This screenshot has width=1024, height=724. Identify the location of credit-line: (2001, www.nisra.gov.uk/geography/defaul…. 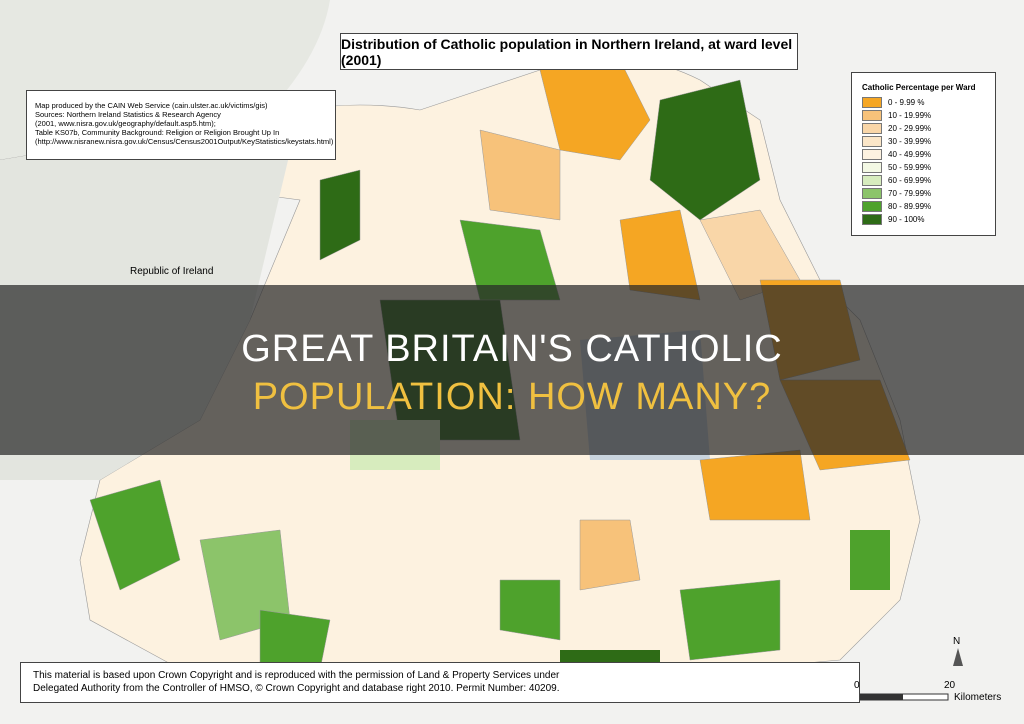
(125, 123).